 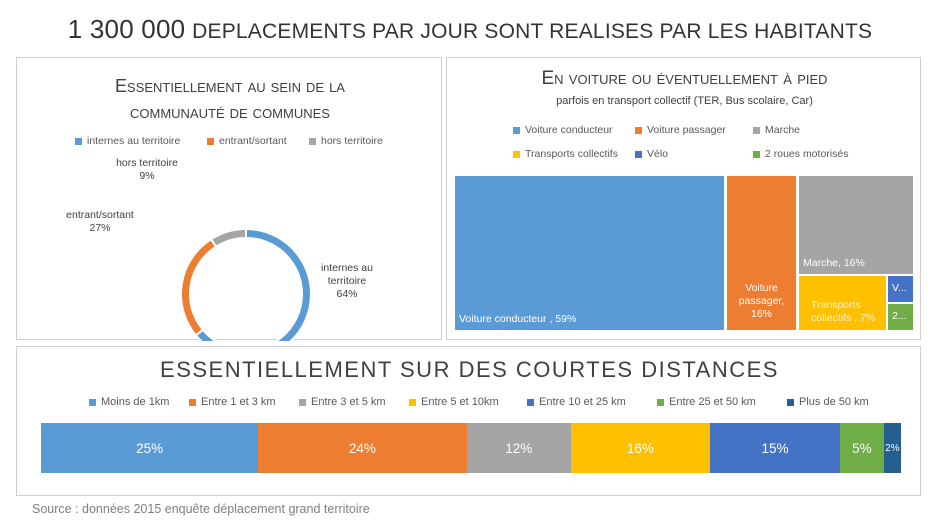 What do you see at coordinates (856, 225) in the screenshot?
I see `treemap-rect-marche: Marche, 16%` at bounding box center [856, 225].